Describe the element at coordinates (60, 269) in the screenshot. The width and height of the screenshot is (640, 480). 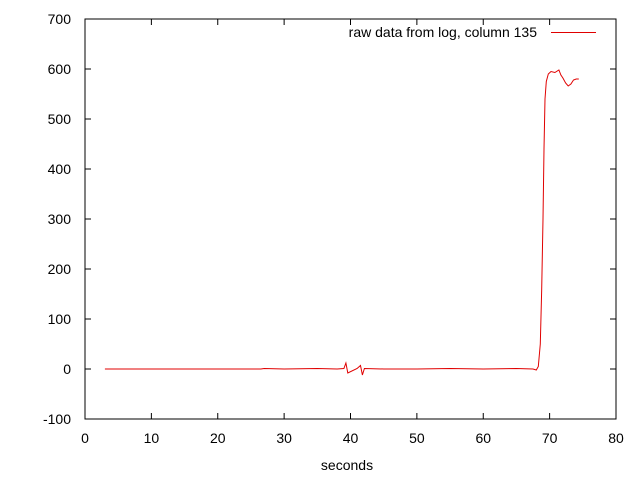
I see `y-tick-label: 200` at that location.